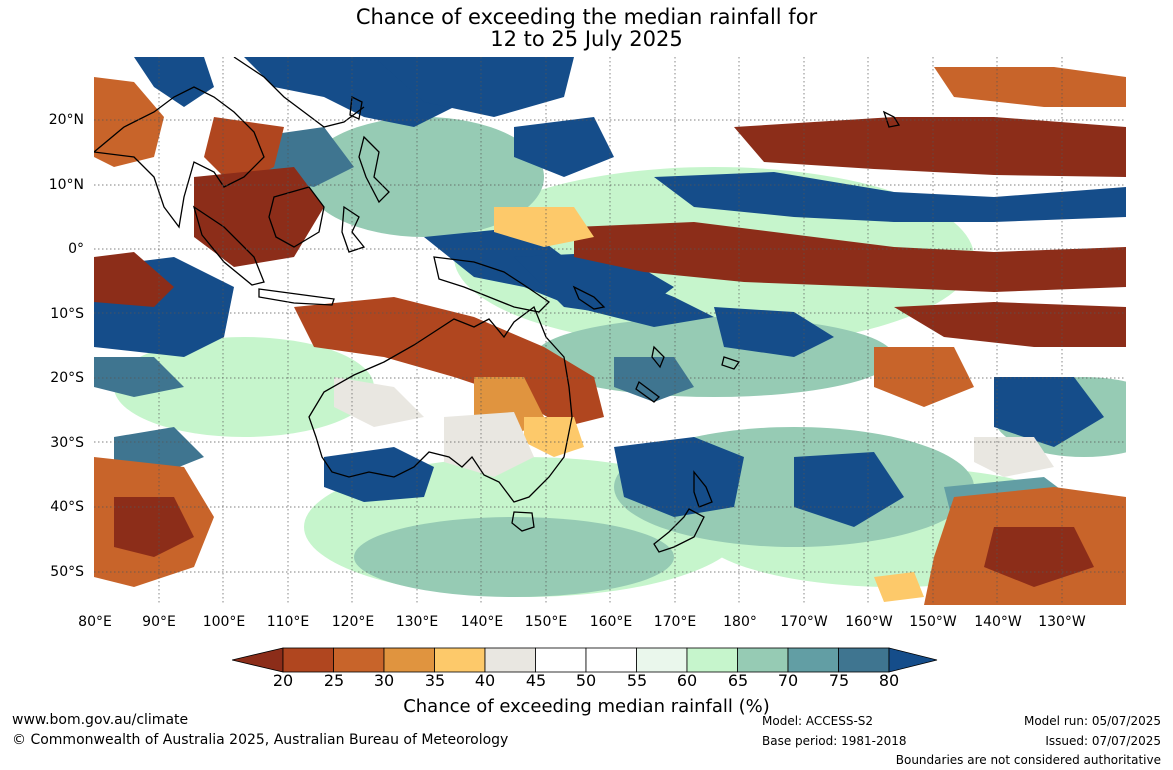 Image resolution: width=1173 pixels, height=770 pixels. I want to click on lon-label-80e: 80°E, so click(95, 622).